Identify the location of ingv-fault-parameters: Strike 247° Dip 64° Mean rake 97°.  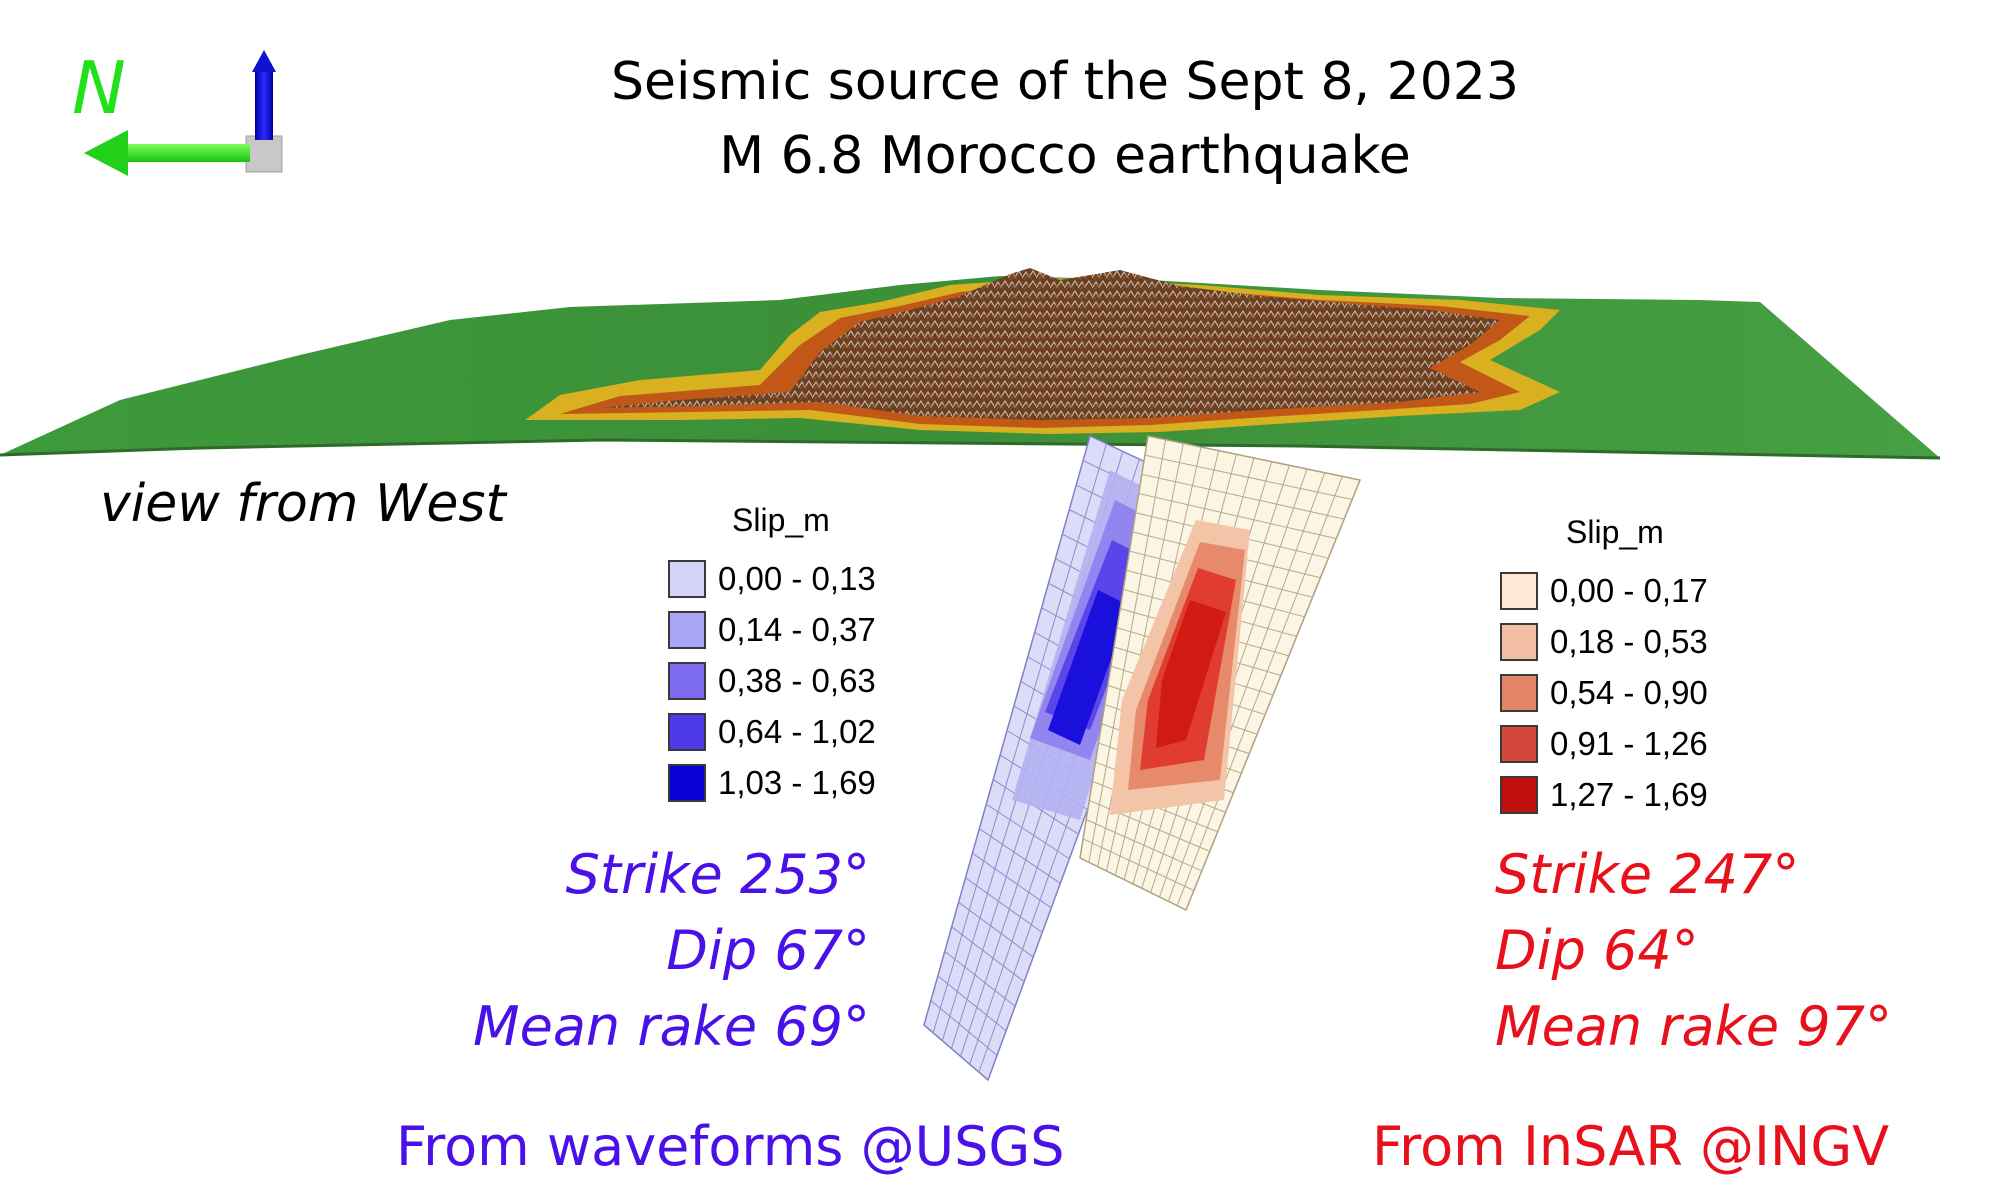
(1693, 962).